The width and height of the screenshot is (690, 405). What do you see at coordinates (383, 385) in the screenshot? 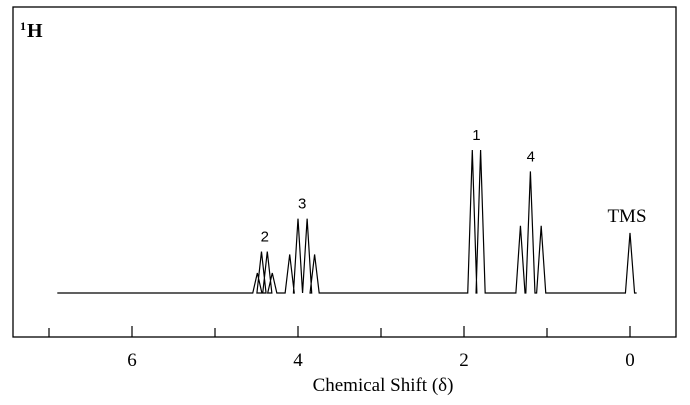
I see `x-axis-title: Chemical Shift (δ)` at bounding box center [383, 385].